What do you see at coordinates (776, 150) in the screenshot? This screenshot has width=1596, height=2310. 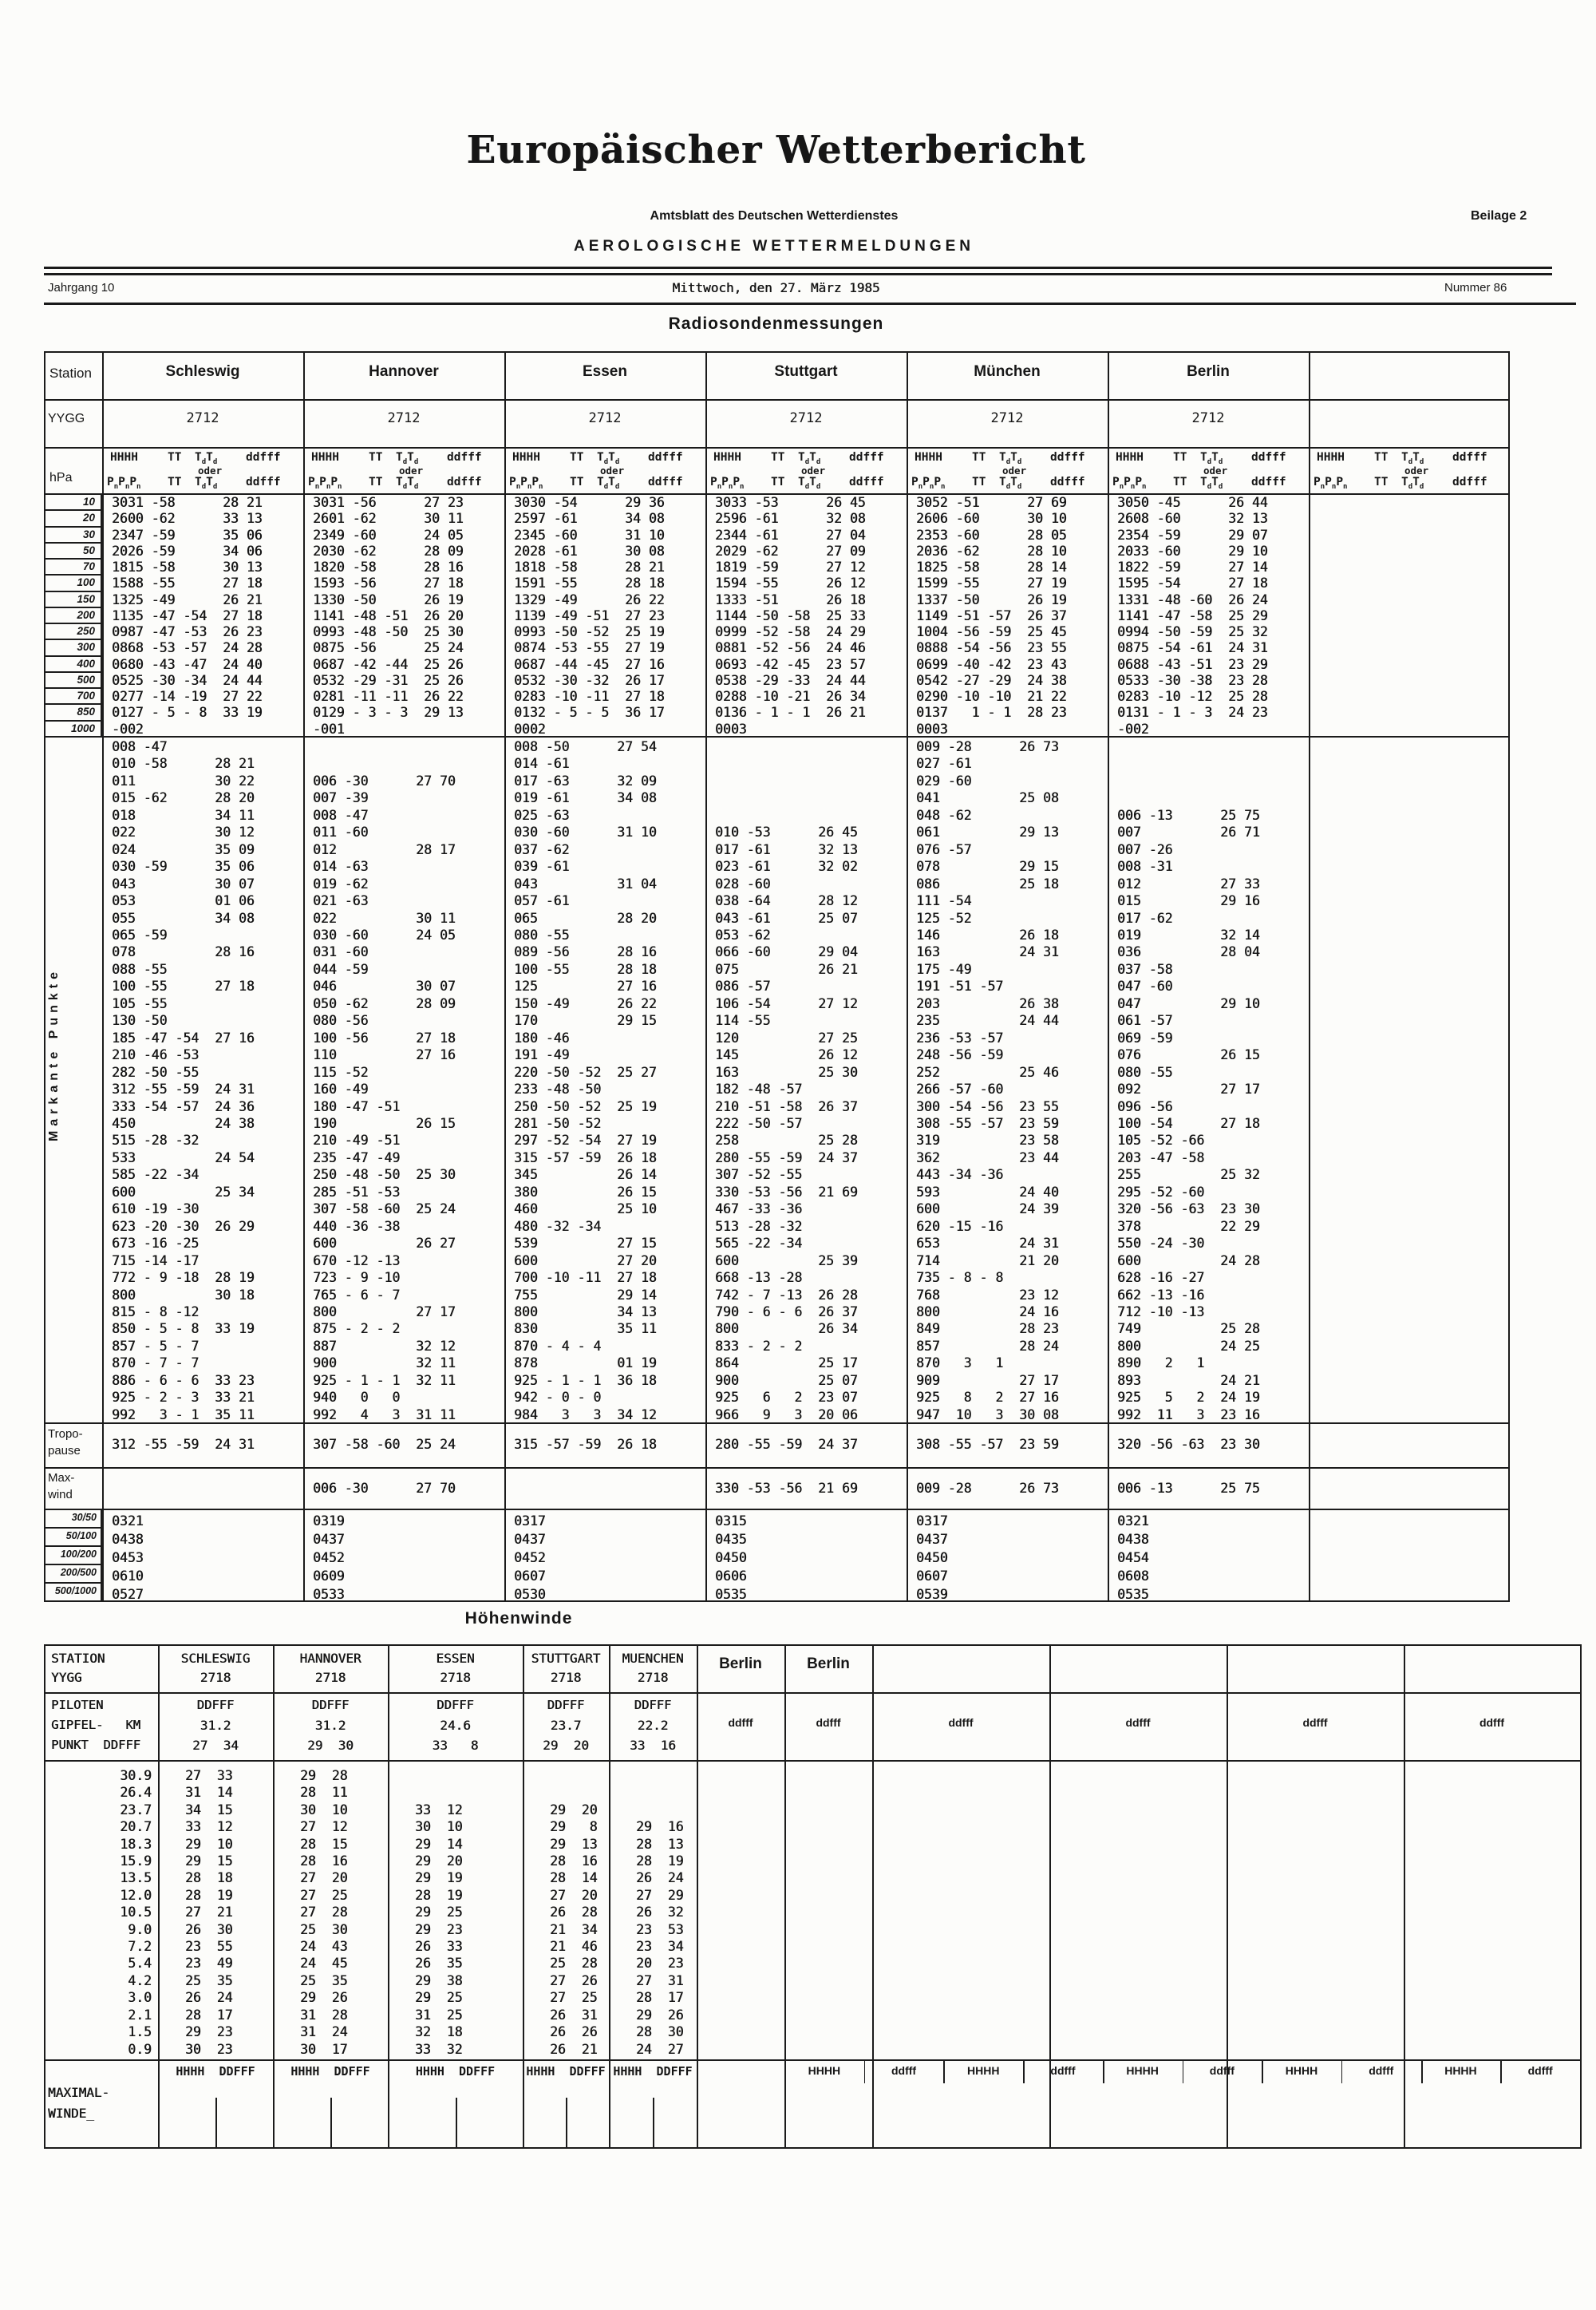 I see `document-title: Europäischer Wetterbericht` at bounding box center [776, 150].